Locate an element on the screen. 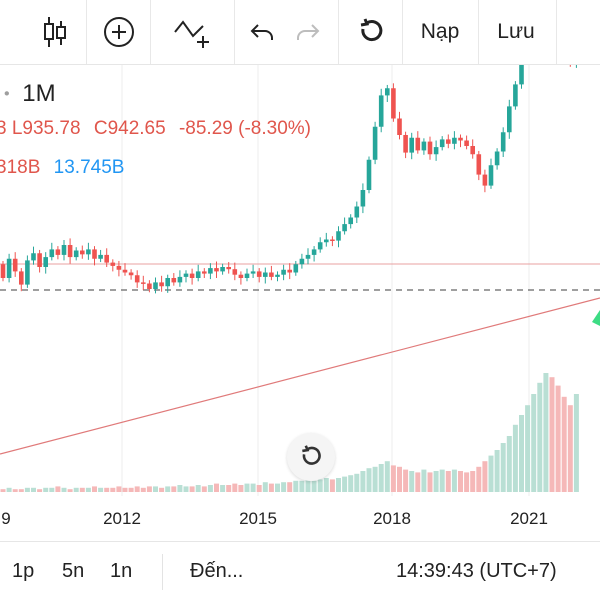  bars-style-button is located at coordinates (55, 32).